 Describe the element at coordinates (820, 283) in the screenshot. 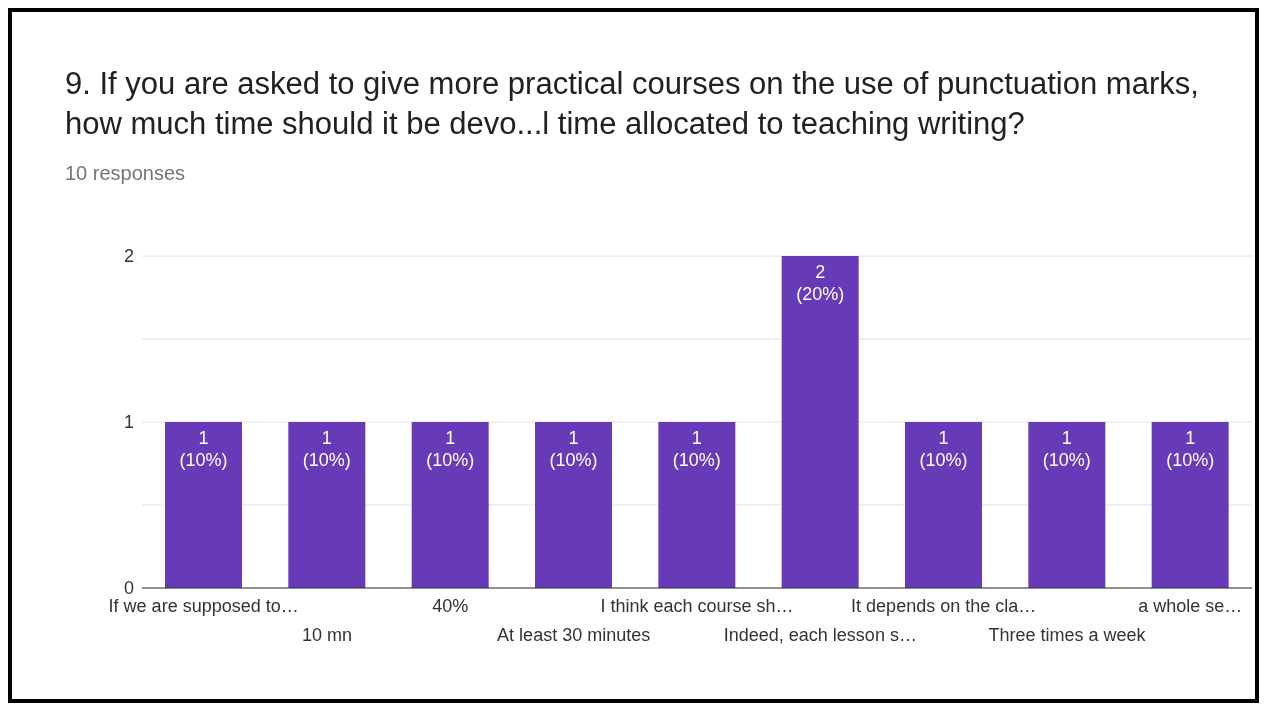

I see `data-label: 2 (20%)` at that location.